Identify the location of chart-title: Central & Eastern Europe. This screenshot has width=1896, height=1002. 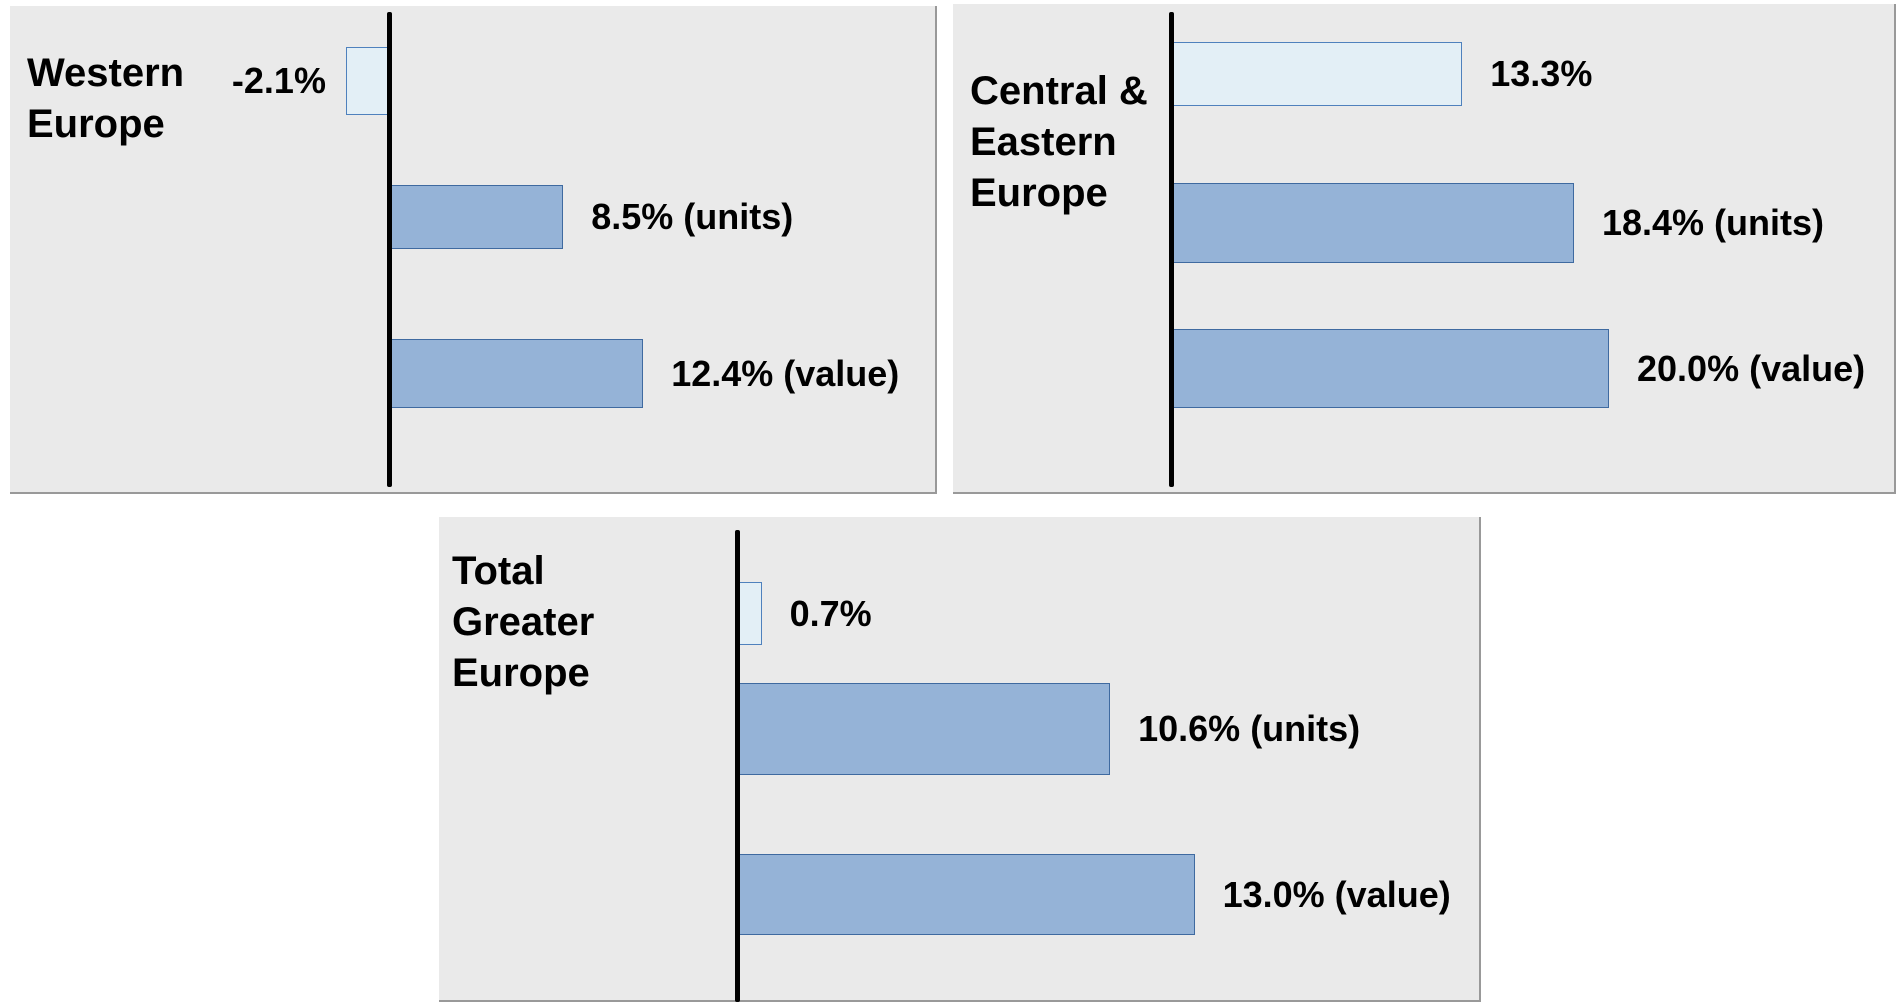
(1059, 142).